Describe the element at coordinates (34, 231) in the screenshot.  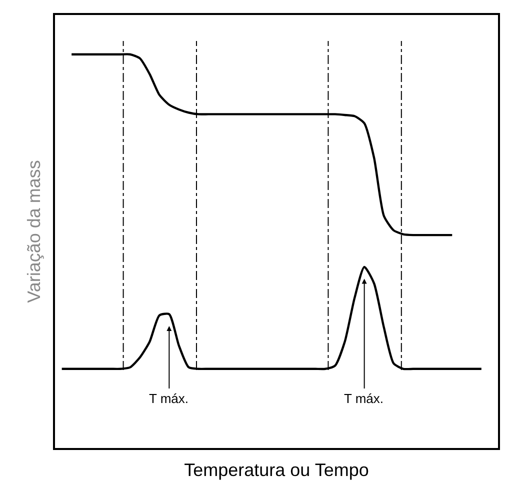
I see `y-axis-title: Variação da mass` at that location.